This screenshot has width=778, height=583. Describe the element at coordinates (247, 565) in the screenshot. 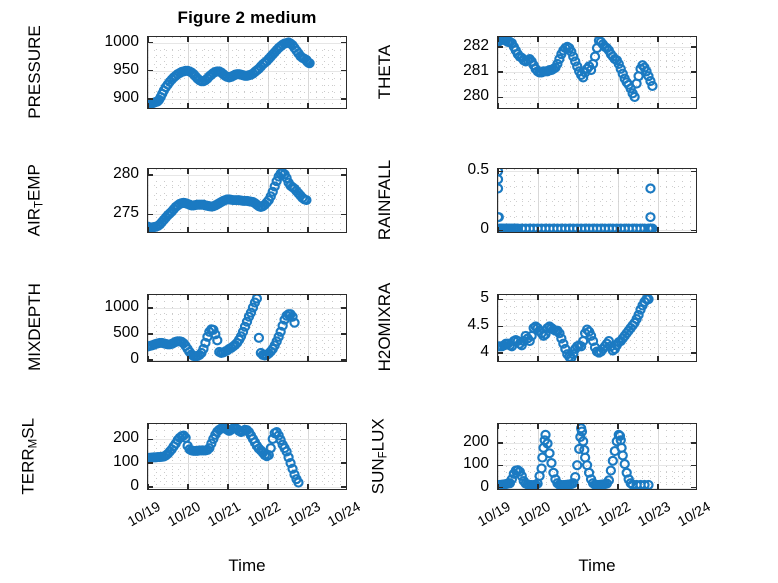

I see `xlabel-left: Time` at that location.